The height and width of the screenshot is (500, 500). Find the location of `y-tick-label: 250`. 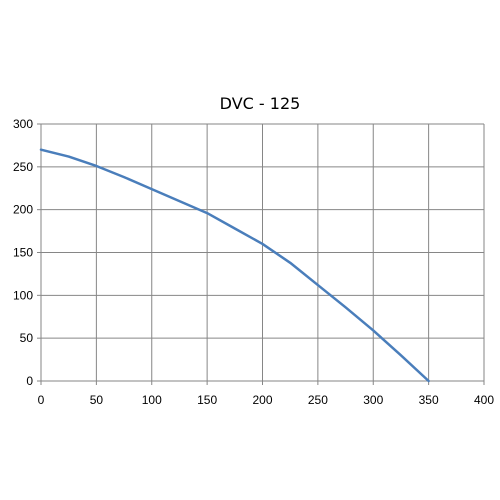

y-tick-label: 250 is located at coordinates (23, 167).